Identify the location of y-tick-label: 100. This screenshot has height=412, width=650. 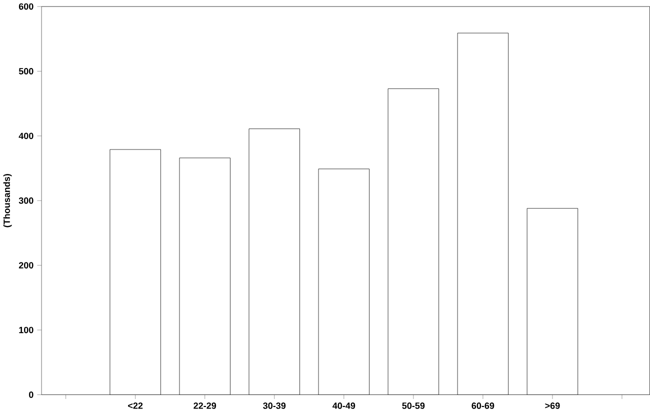
(26, 330).